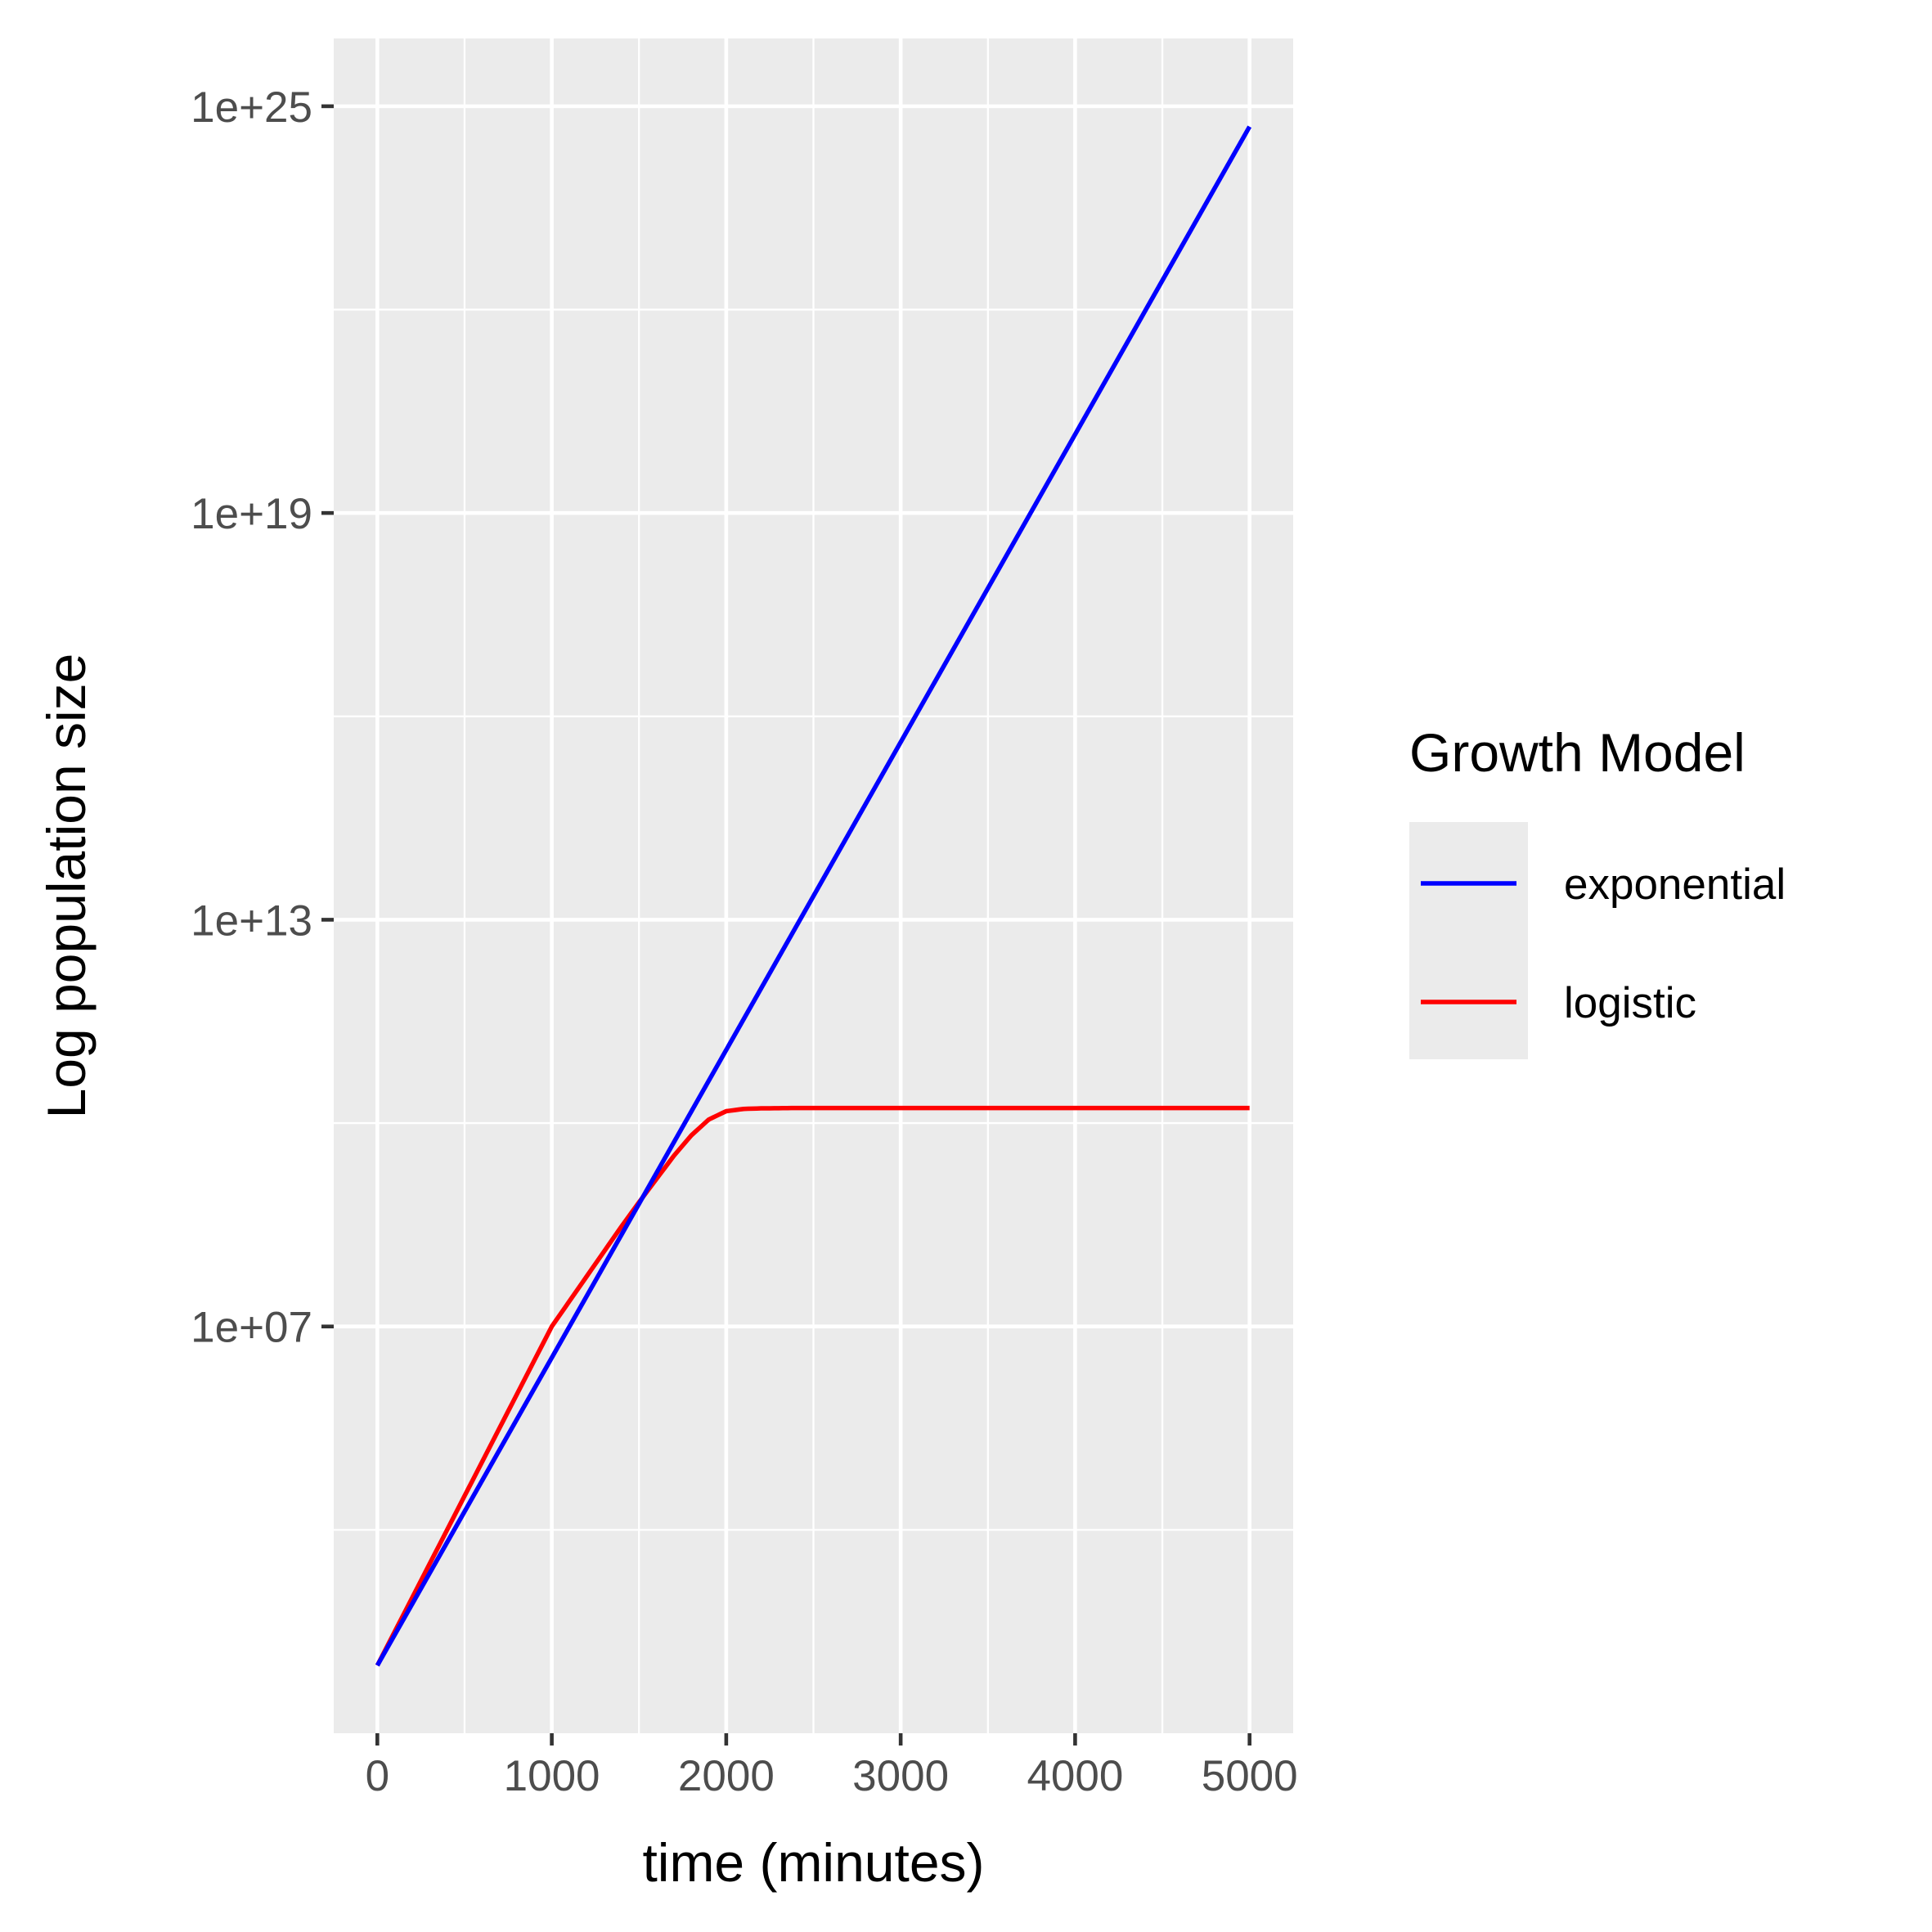 This screenshot has height=1932, width=1932. What do you see at coordinates (813, 1386) in the screenshot?
I see `series-line-logistic` at bounding box center [813, 1386].